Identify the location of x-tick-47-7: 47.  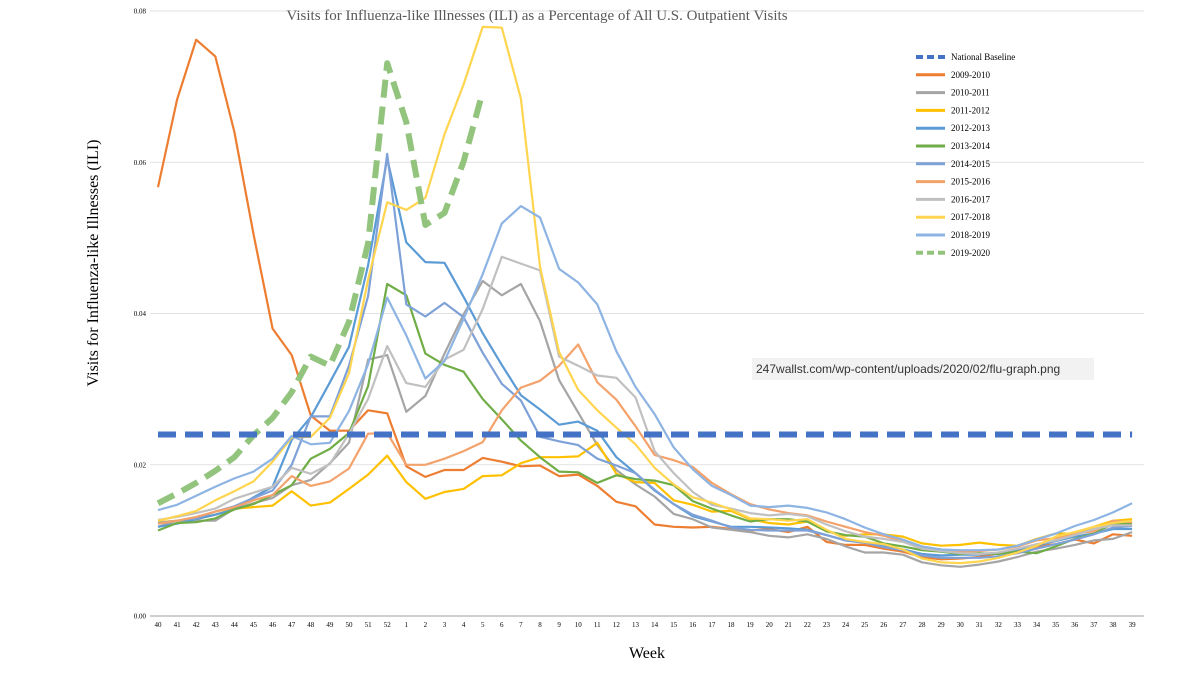
(292, 625).